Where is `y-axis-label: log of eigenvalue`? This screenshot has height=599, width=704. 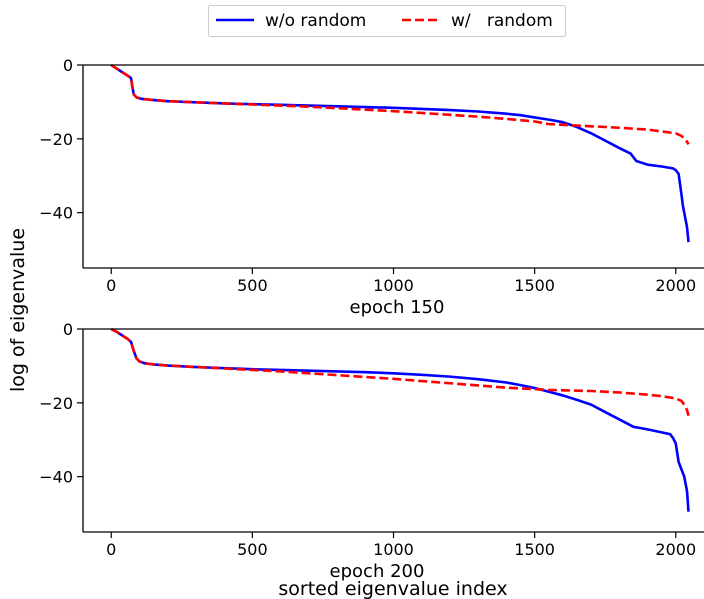 y-axis-label: log of eigenvalue is located at coordinates (18, 310).